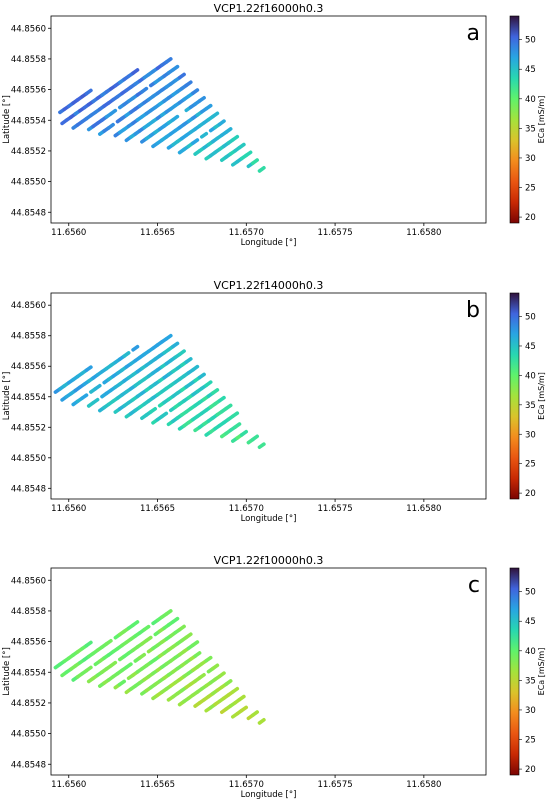  Describe the element at coordinates (269, 285) in the screenshot. I see `chart-title: VCP1.22f14000h0.3` at that location.